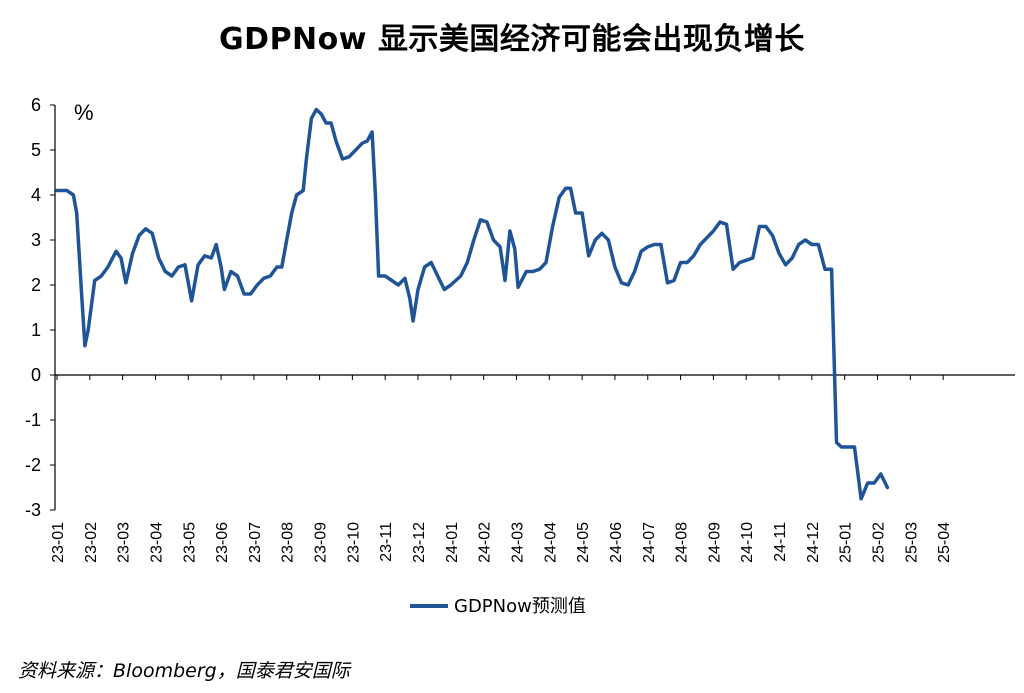  I want to click on x-tick-label: 24-06, so click(616, 542).